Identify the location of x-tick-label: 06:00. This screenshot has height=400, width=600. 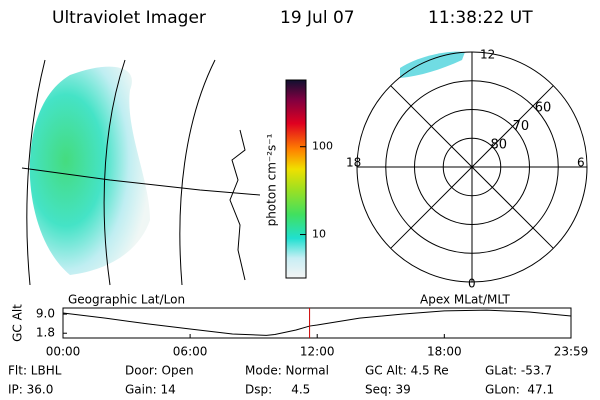
(190, 352).